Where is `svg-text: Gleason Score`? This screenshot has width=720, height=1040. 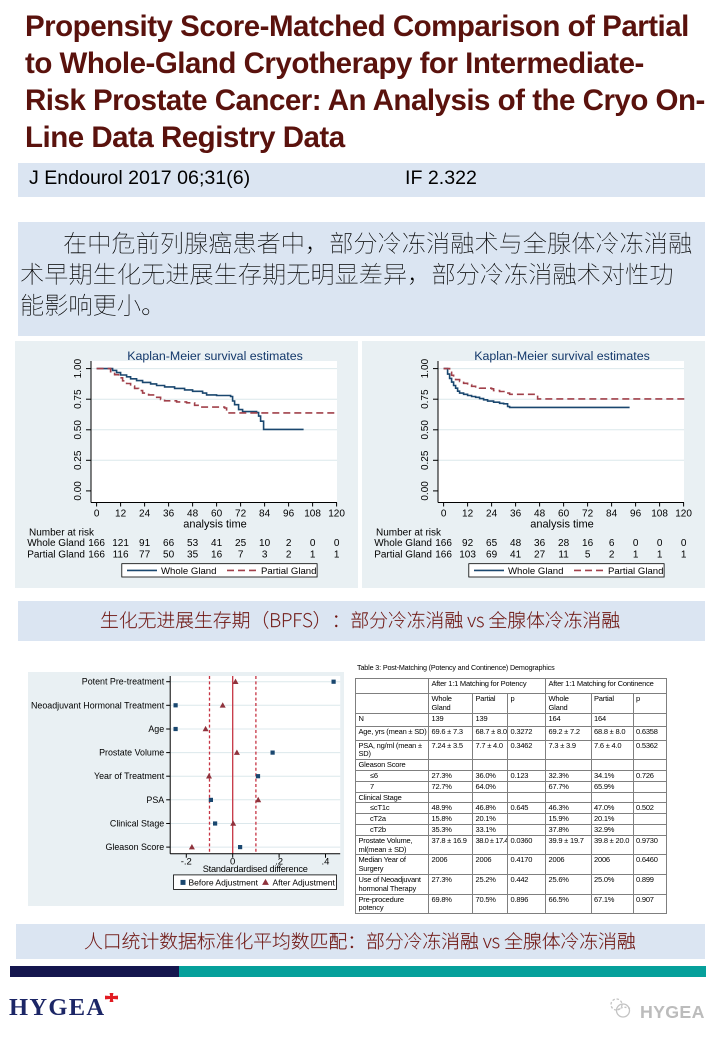 svg-text: Gleason Score is located at coordinates (134, 847).